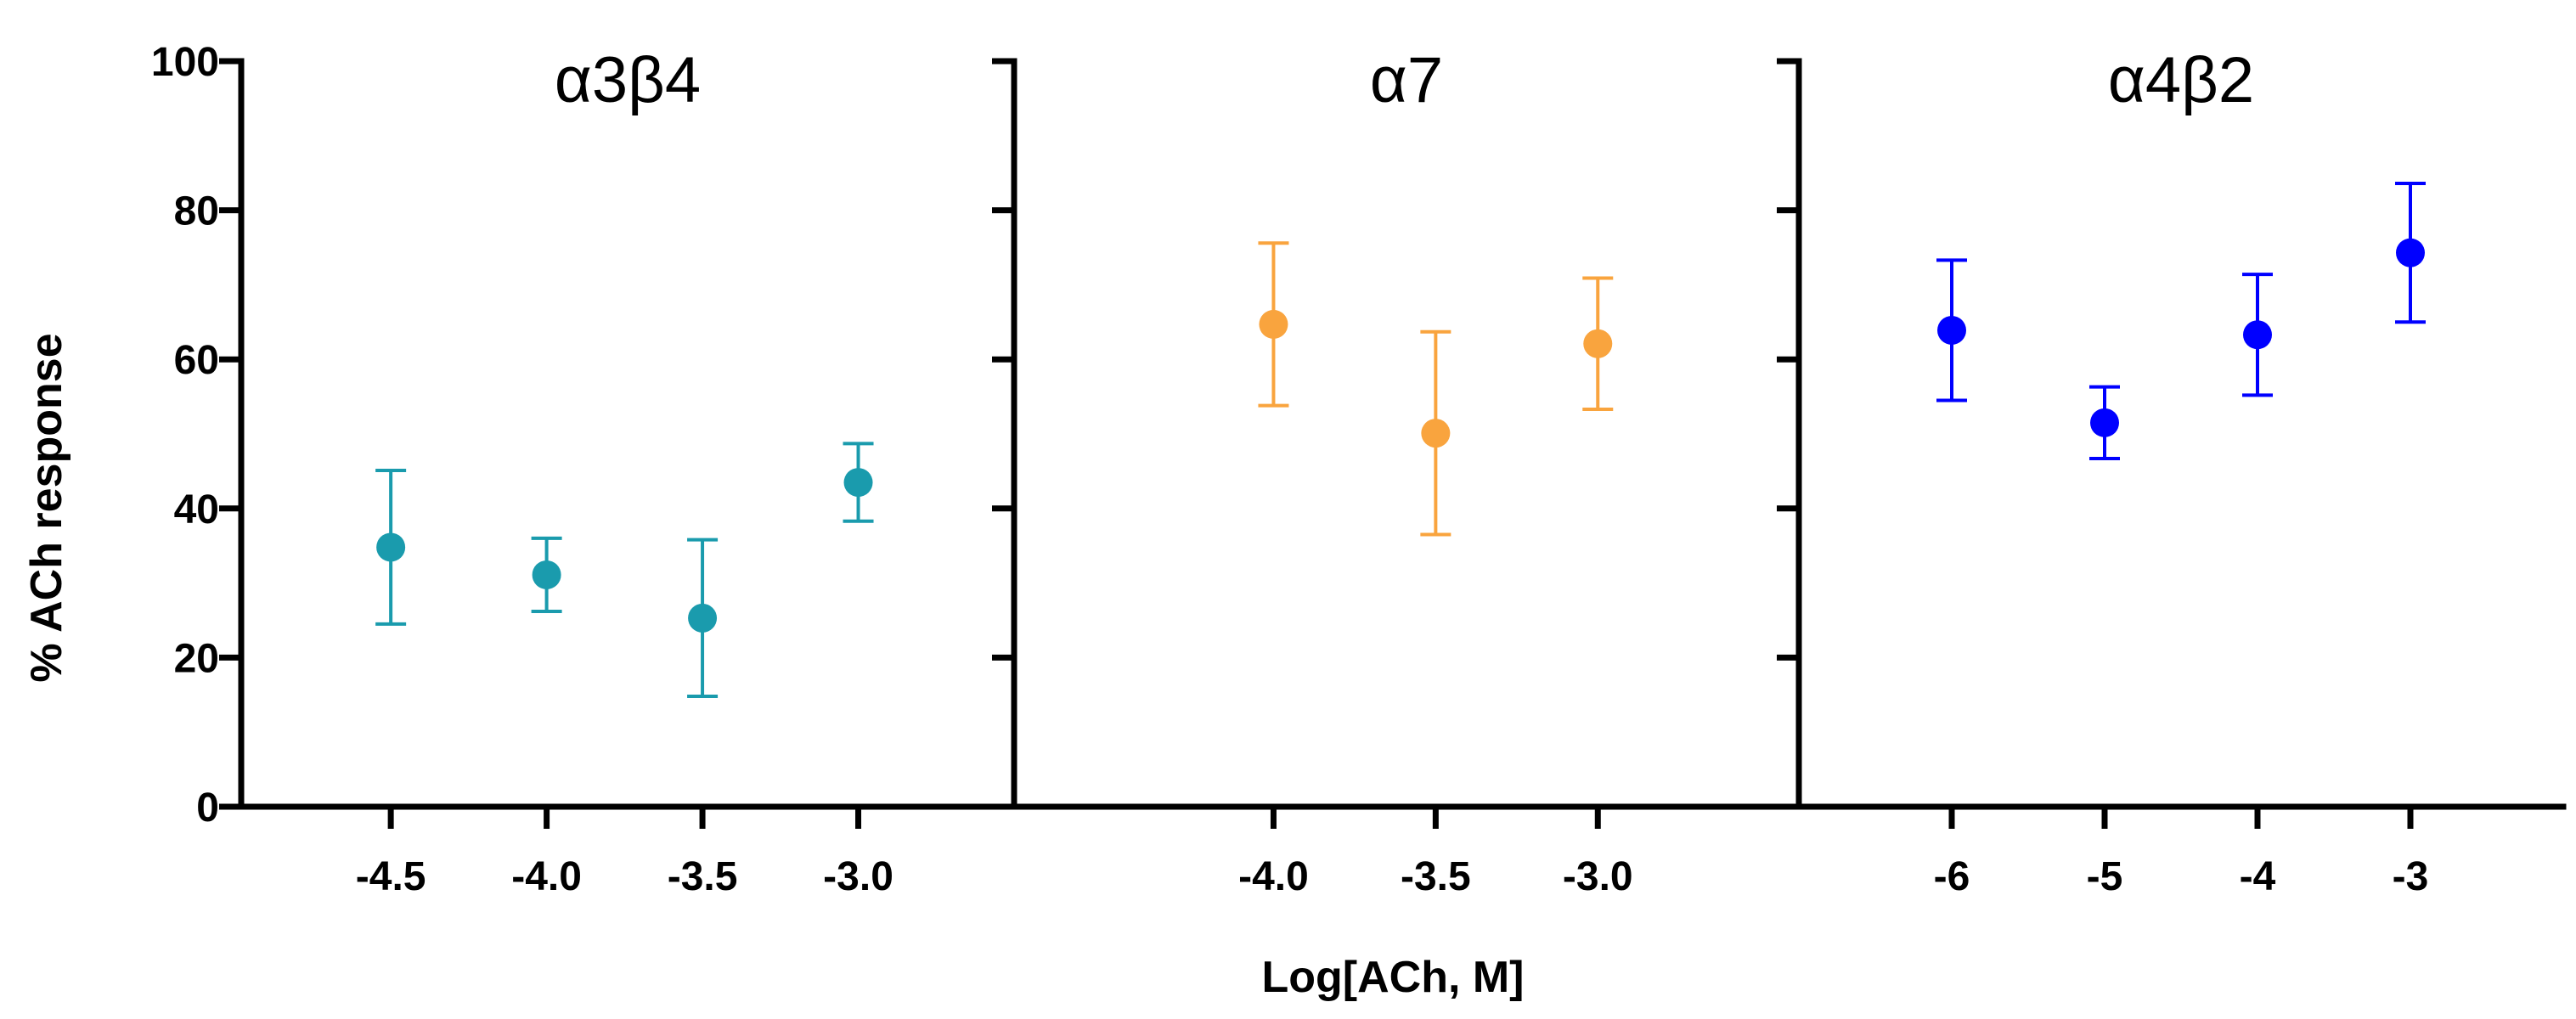 This screenshot has width=2576, height=1019. Describe the element at coordinates (196, 658) in the screenshot. I see `y-tick-label: 20` at that location.